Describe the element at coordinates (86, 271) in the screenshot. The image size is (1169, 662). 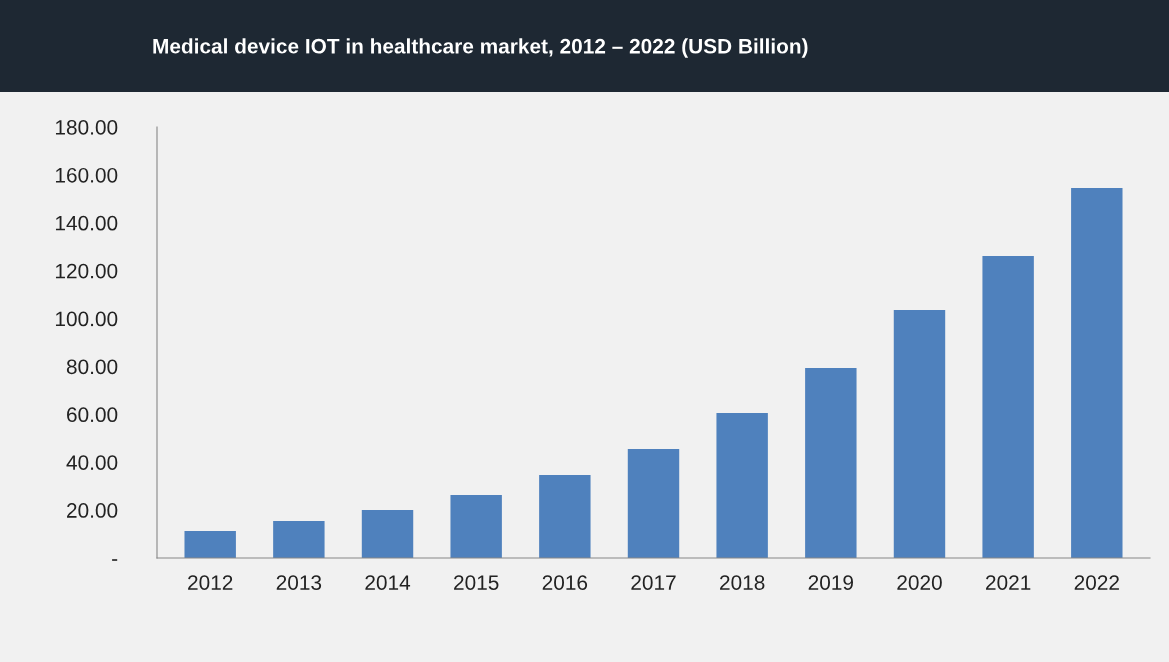
I see `y-tick-label: 120.00` at that location.